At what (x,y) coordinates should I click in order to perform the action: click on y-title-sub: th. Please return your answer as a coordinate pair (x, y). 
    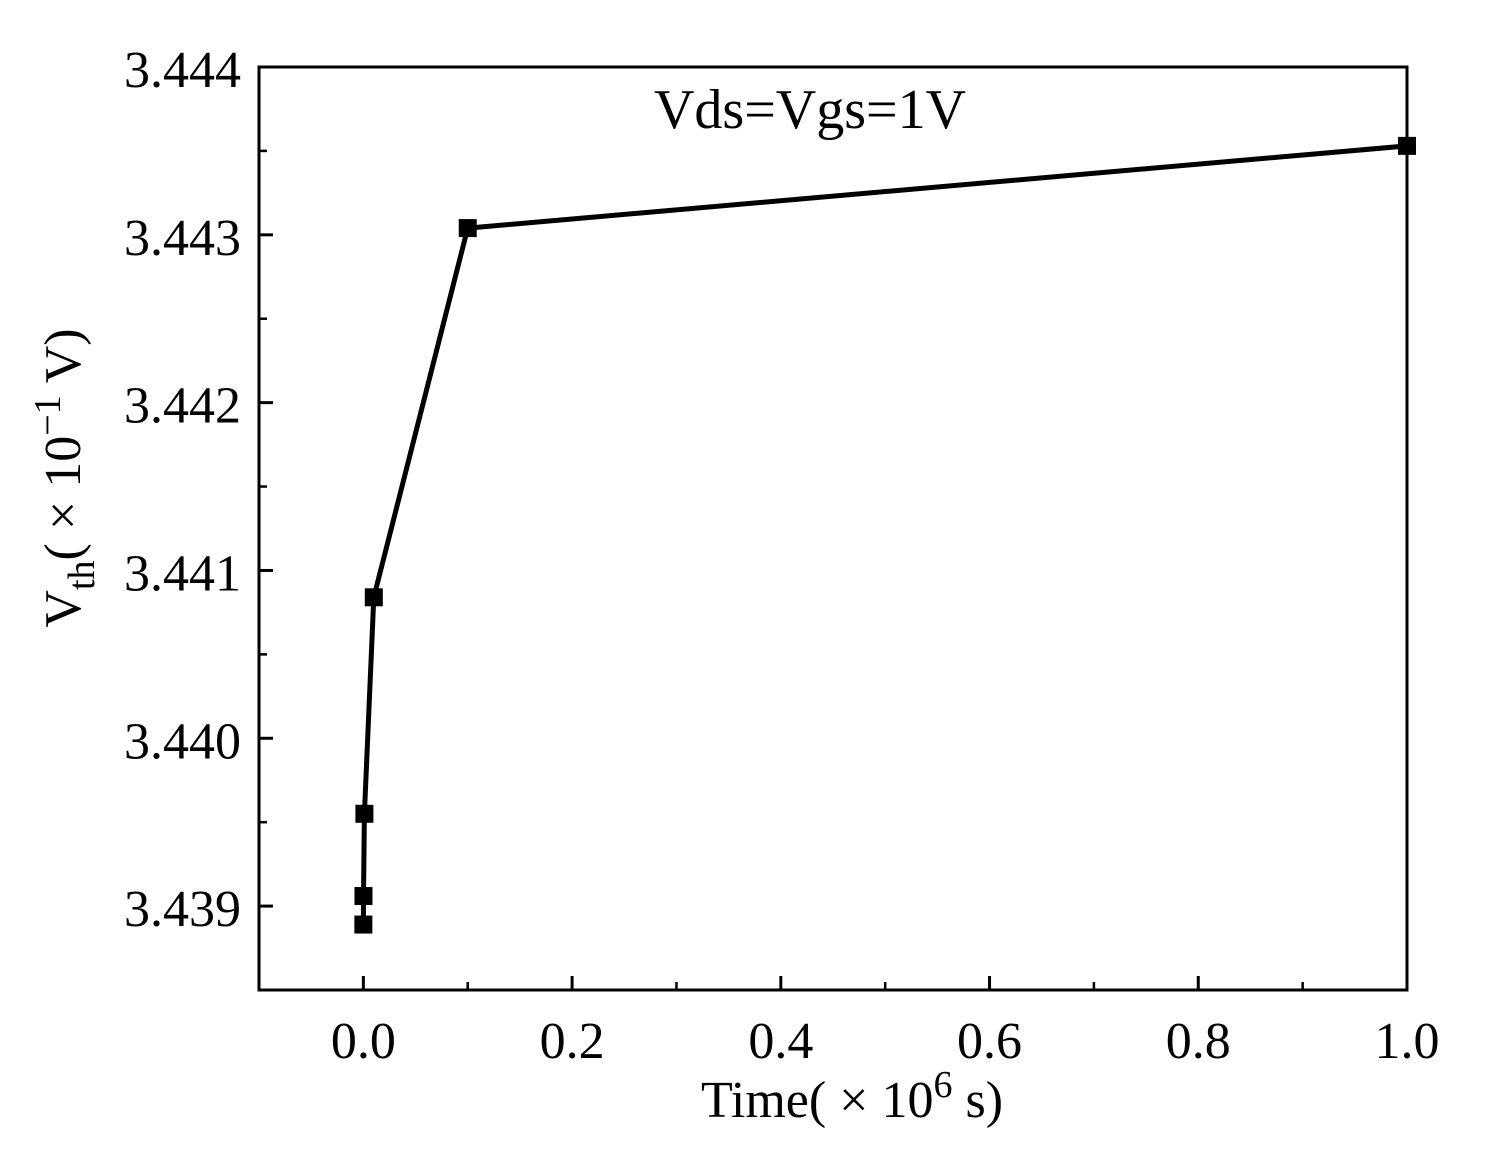
    Looking at the image, I should click on (82, 575).